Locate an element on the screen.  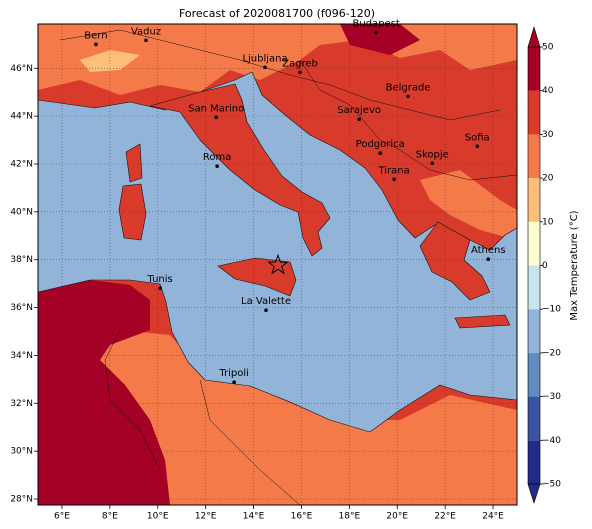
y-tick-label: 46°N is located at coordinates (21, 69).